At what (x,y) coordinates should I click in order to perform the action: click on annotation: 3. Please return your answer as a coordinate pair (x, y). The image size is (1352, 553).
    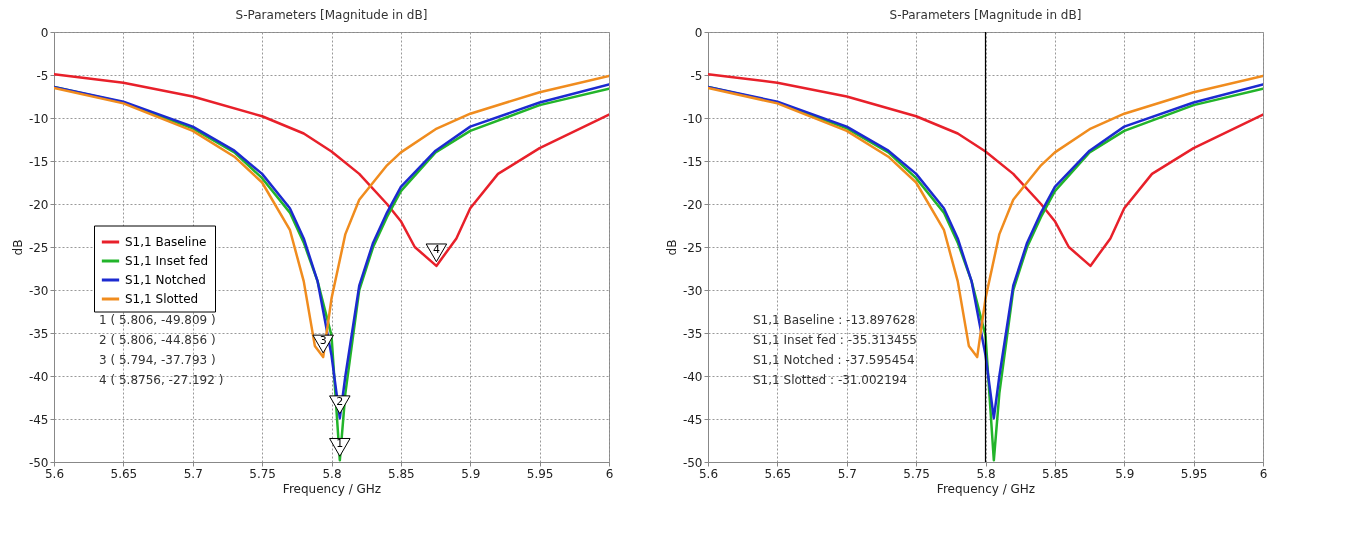
    Looking at the image, I should click on (323, 341).